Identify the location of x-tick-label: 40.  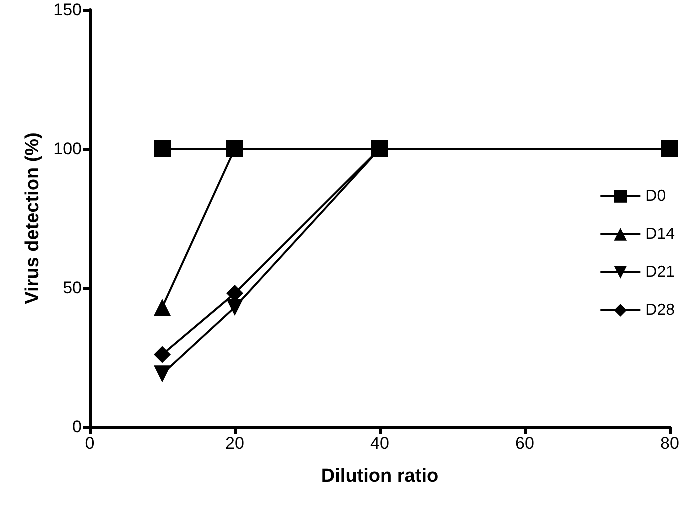
(380, 443).